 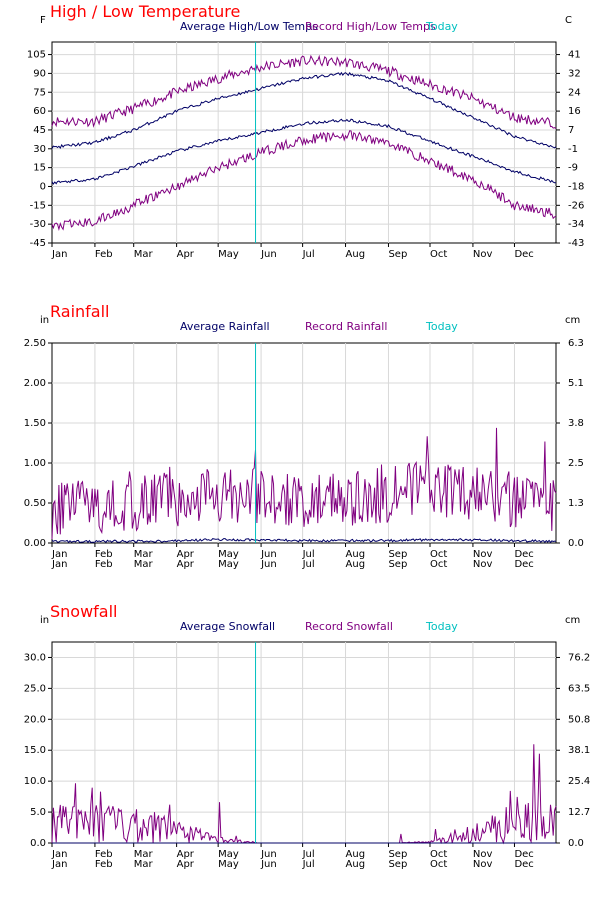 I want to click on xtick-label-2: Apr, so click(x=186, y=864).